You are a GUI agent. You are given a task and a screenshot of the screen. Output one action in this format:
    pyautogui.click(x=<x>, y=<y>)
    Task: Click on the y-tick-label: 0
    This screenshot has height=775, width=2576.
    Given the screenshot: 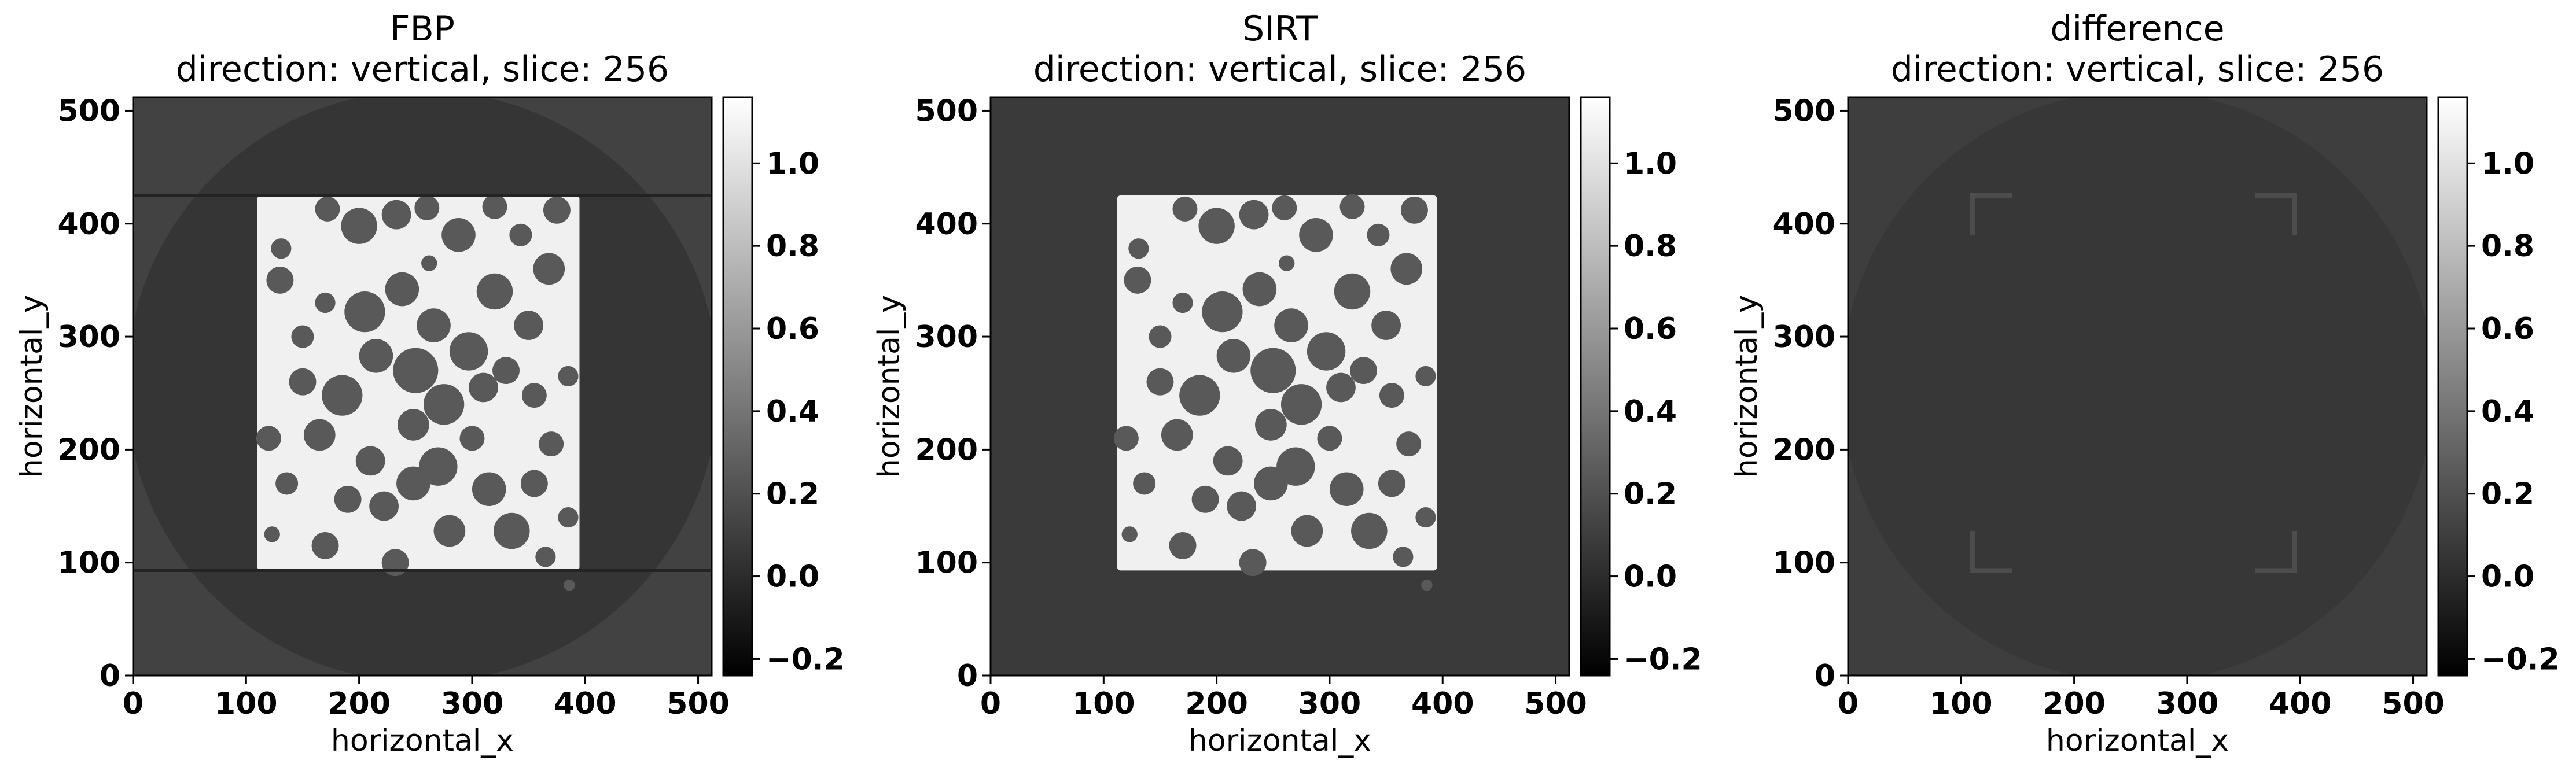 What is the action you would take?
    pyautogui.click(x=1825, y=676)
    